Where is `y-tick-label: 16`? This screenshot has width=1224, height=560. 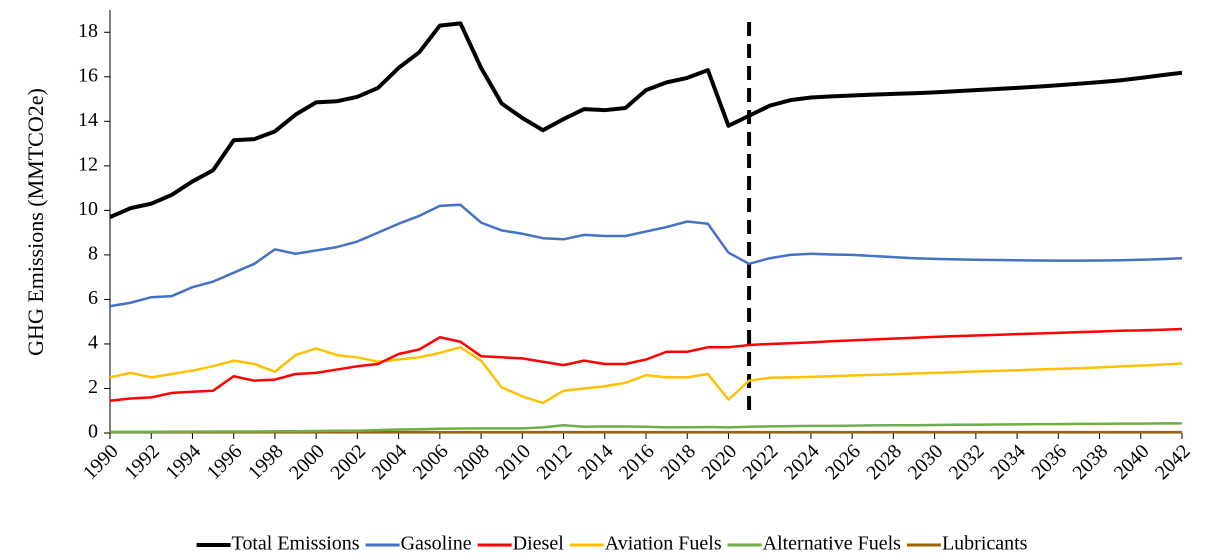 y-tick-label: 16 is located at coordinates (88, 75).